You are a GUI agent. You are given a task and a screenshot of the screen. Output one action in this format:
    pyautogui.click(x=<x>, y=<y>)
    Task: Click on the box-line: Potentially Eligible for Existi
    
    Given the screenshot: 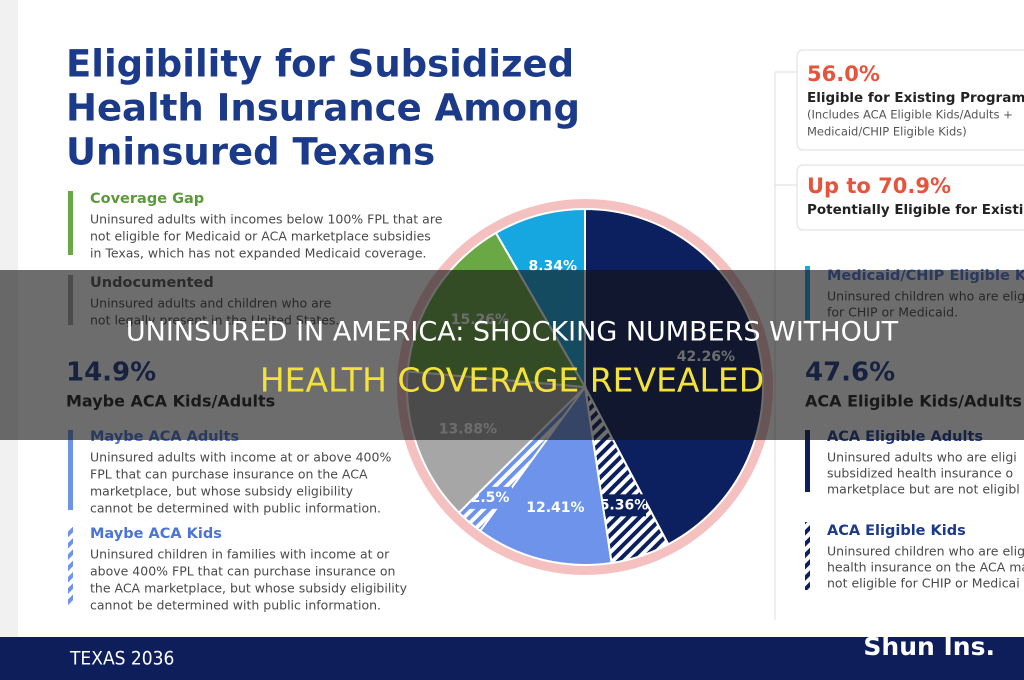 What is the action you would take?
    pyautogui.click(x=915, y=210)
    